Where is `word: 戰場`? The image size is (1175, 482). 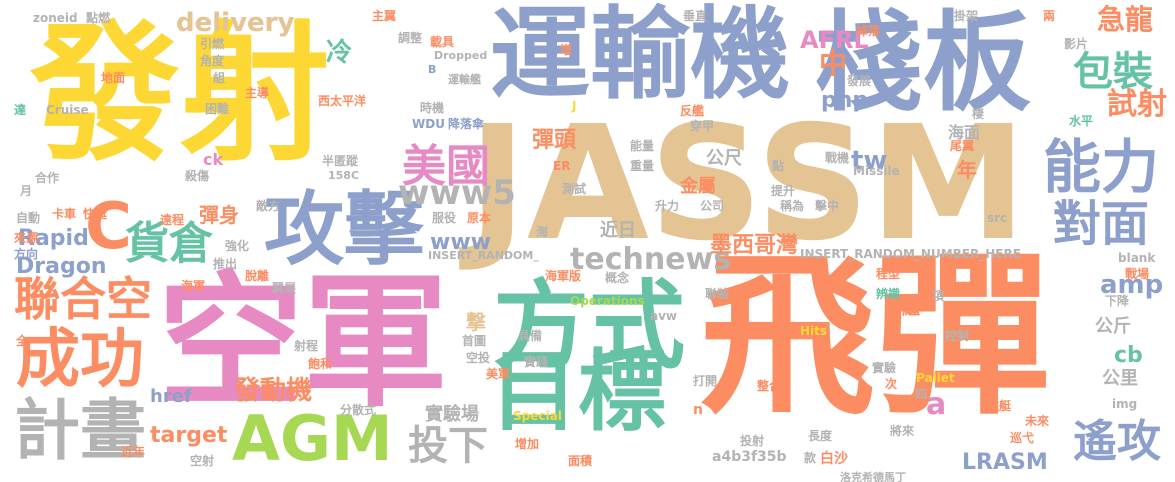 word: 戰場 is located at coordinates (1137, 274).